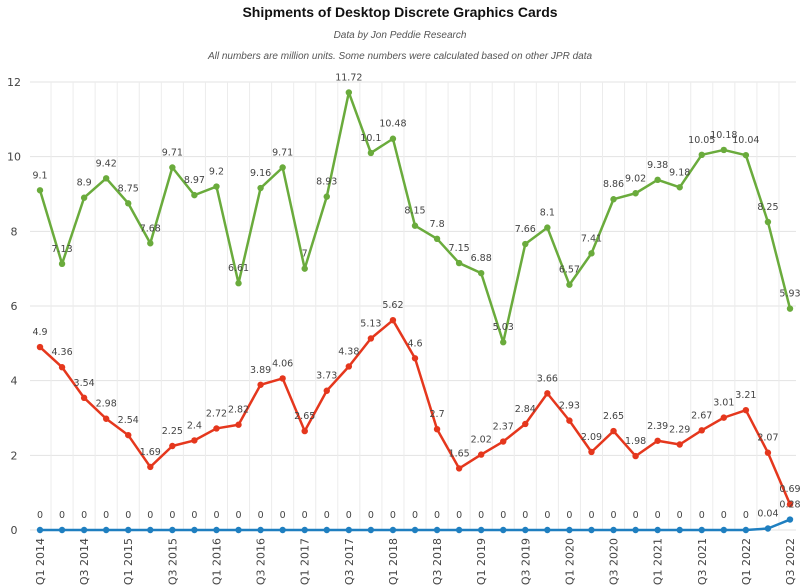 Image resolution: width=800 pixels, height=588 pixels. What do you see at coordinates (150, 452) in the screenshot?
I see `series-2-data-label: 1.69` at bounding box center [150, 452].